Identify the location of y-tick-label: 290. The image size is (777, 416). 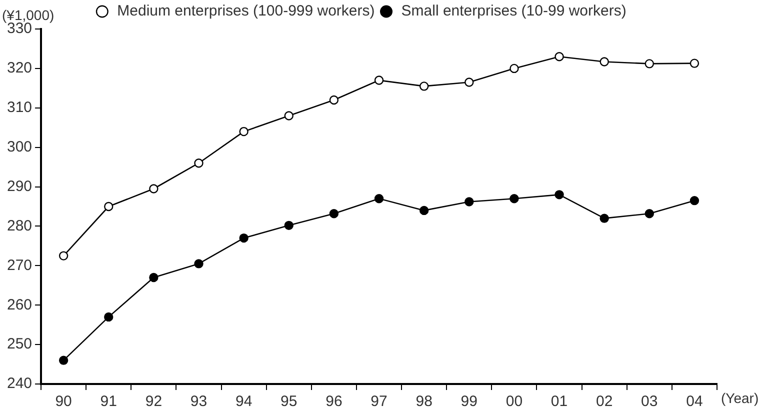
(19, 186).